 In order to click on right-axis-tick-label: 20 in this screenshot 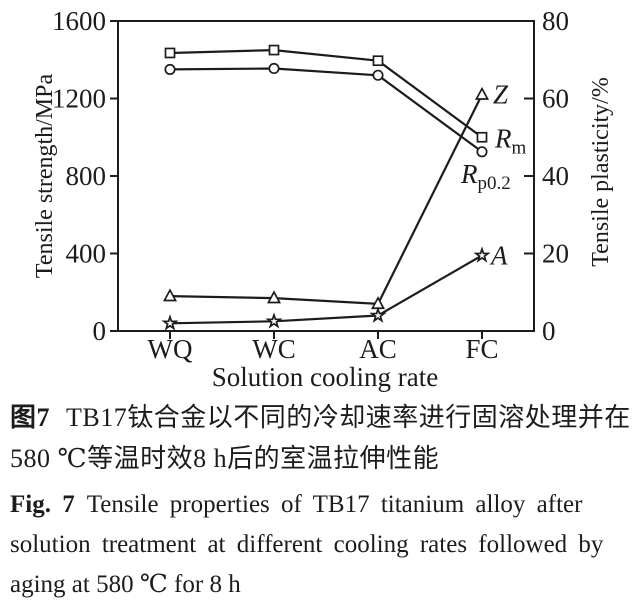, I will do `click(555, 254)`.